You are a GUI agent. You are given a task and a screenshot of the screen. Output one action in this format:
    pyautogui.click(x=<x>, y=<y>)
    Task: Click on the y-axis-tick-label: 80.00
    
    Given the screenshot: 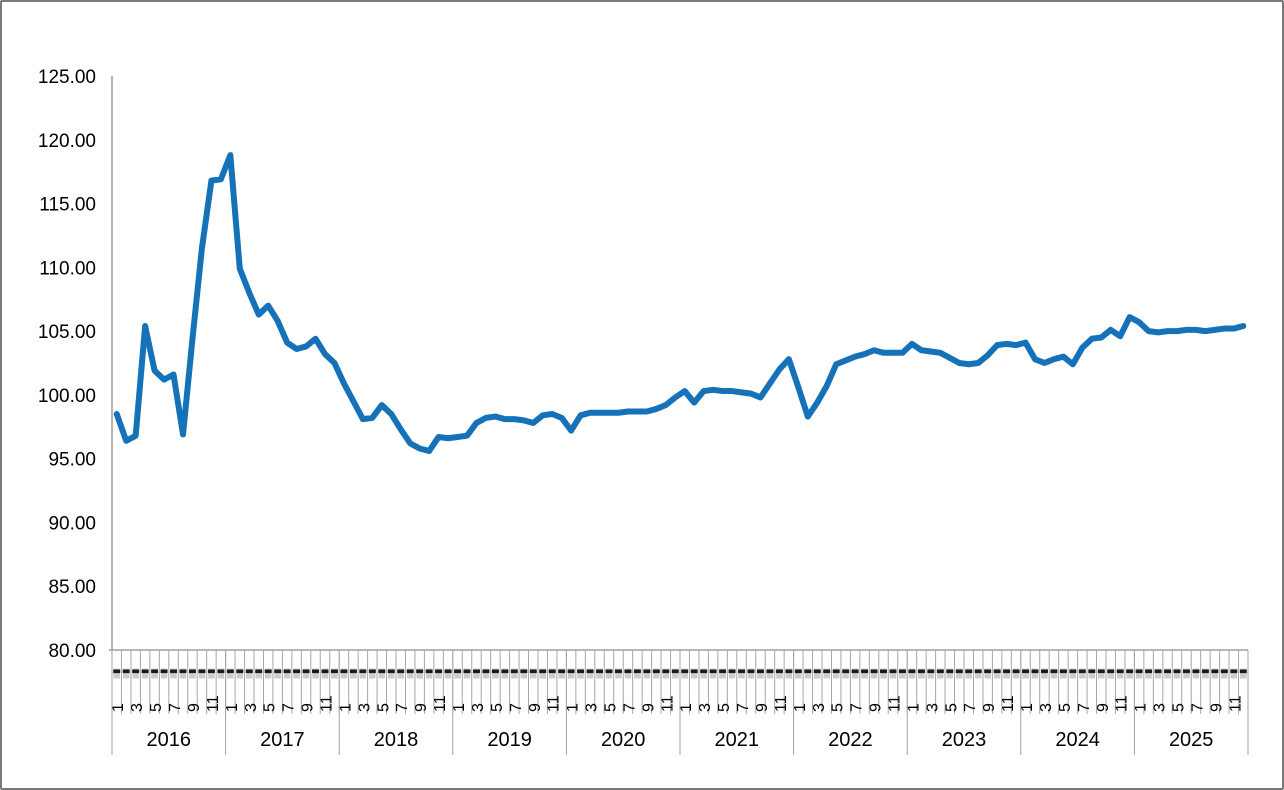 What is the action you would take?
    pyautogui.click(x=72, y=651)
    